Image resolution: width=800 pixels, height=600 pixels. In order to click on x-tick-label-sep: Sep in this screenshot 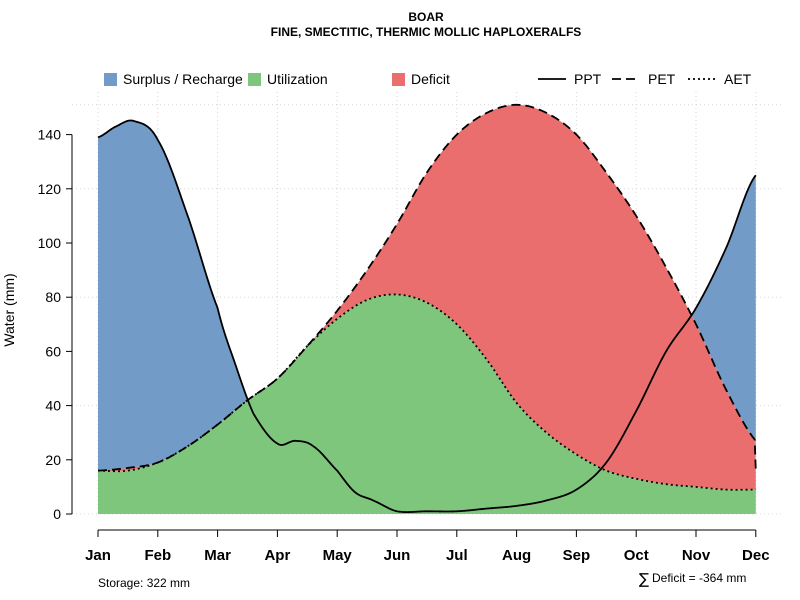, I will do `click(577, 555)`.